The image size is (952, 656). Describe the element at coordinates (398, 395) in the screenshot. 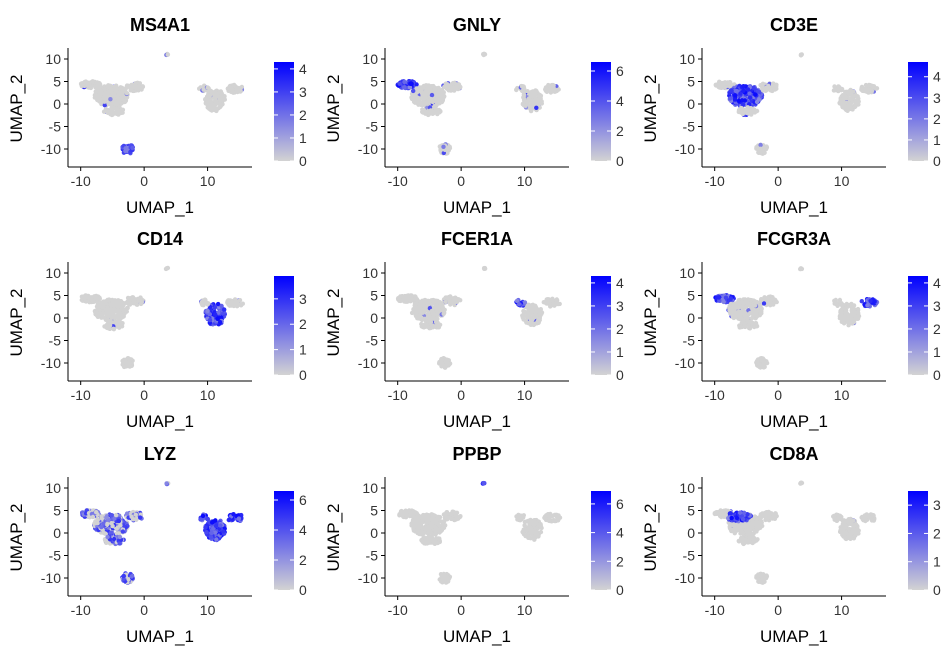

I see `x-tick-label: -10` at that location.